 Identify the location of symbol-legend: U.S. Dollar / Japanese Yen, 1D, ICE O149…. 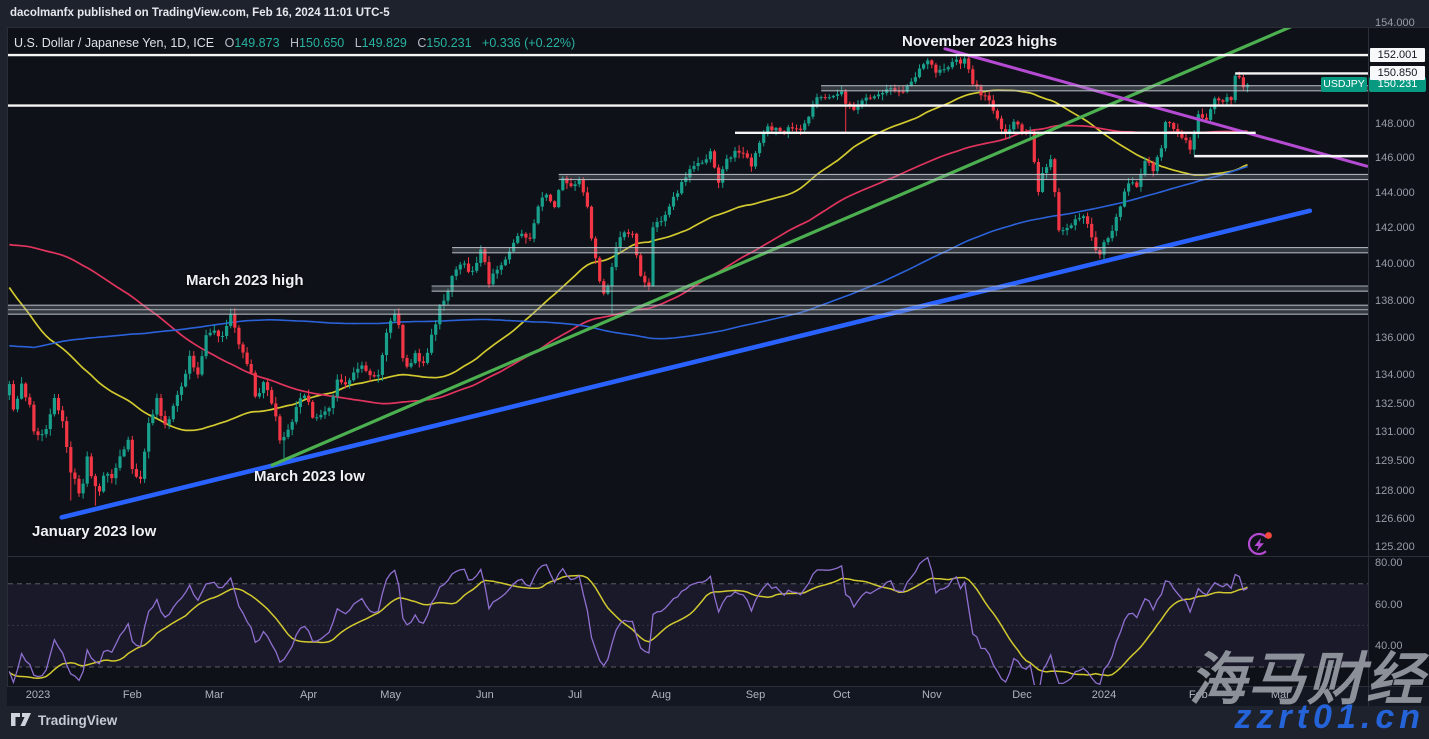
(294, 43).